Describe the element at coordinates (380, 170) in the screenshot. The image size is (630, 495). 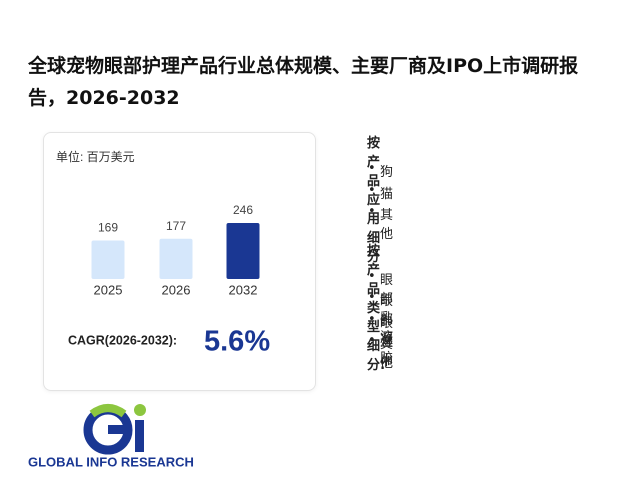
I see `segment-item: 狗` at that location.